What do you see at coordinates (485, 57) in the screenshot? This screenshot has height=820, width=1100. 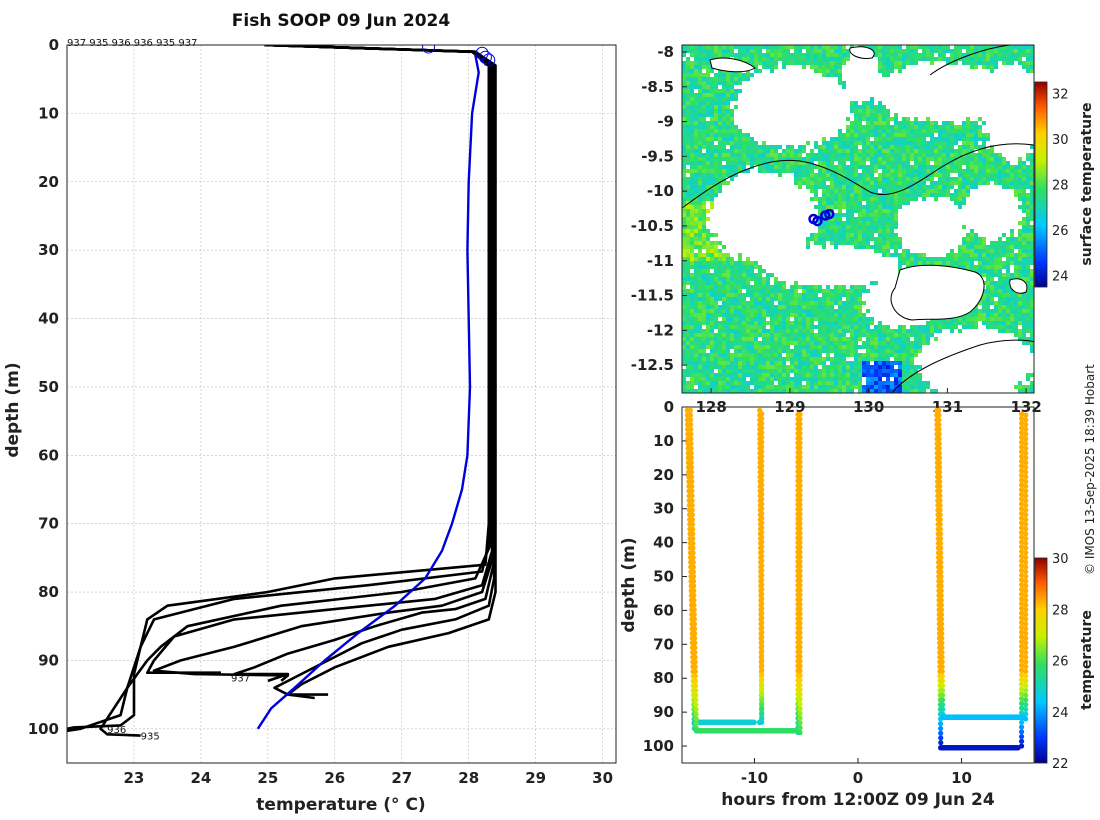 I see `surface-marker` at bounding box center [485, 57].